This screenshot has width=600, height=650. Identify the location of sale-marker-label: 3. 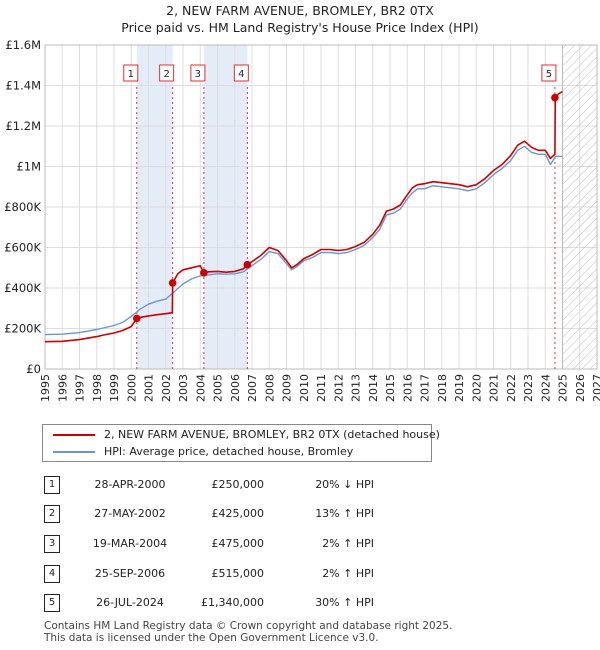
(198, 74).